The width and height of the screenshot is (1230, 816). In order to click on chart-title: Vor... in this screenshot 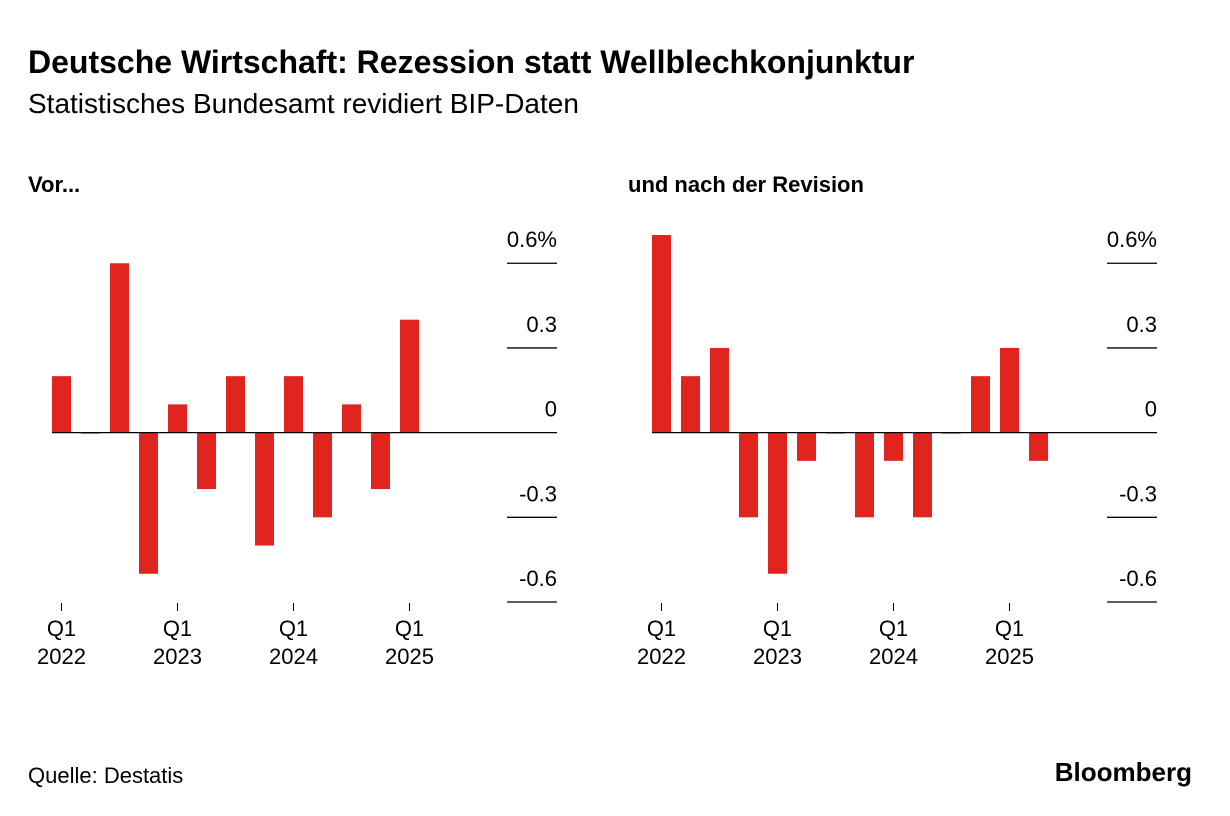, I will do `click(54, 184)`.